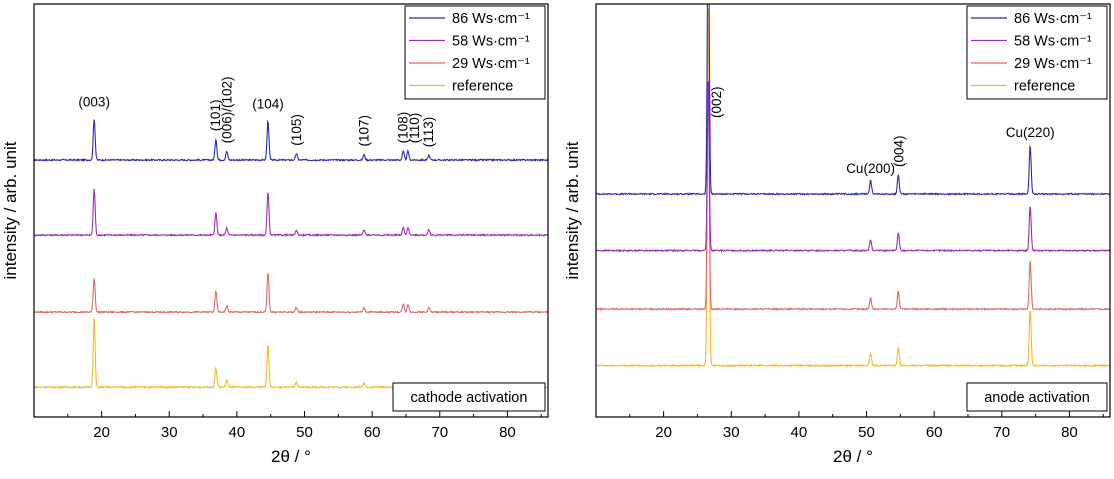 The width and height of the screenshot is (1114, 479). I want to click on peak-label: Cu(220), so click(1030, 132).